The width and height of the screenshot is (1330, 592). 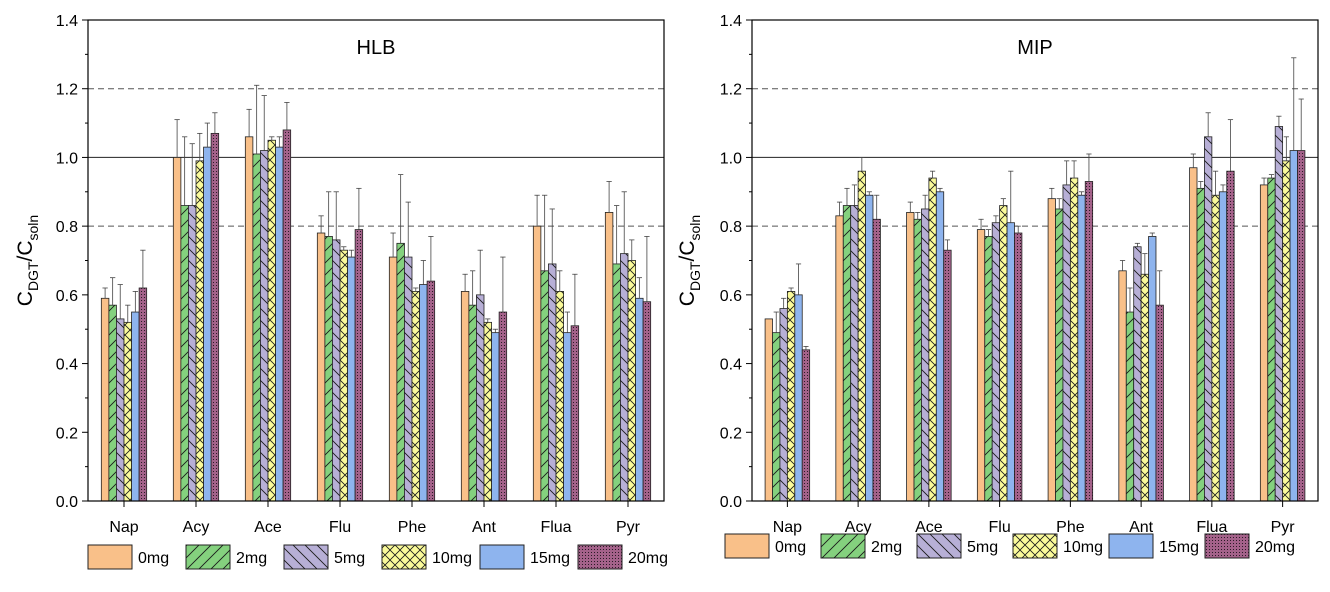 I want to click on bar-pattern-10mg-Ace, so click(x=932, y=340).